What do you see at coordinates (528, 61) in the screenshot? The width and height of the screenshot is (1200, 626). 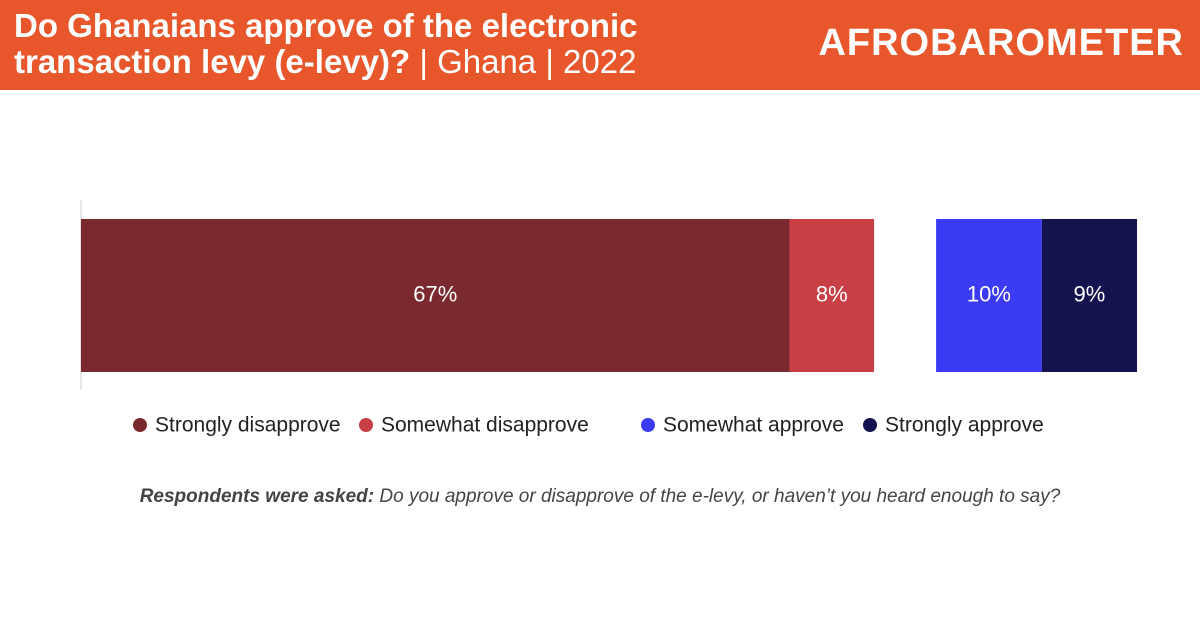 I see `subtitle: | Ghana | 2022` at bounding box center [528, 61].